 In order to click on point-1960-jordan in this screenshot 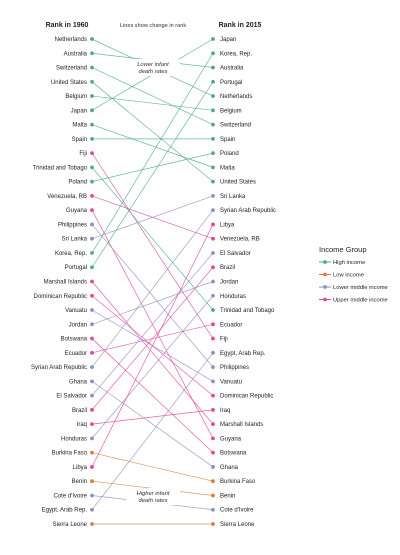, I will do `click(92, 324)`.